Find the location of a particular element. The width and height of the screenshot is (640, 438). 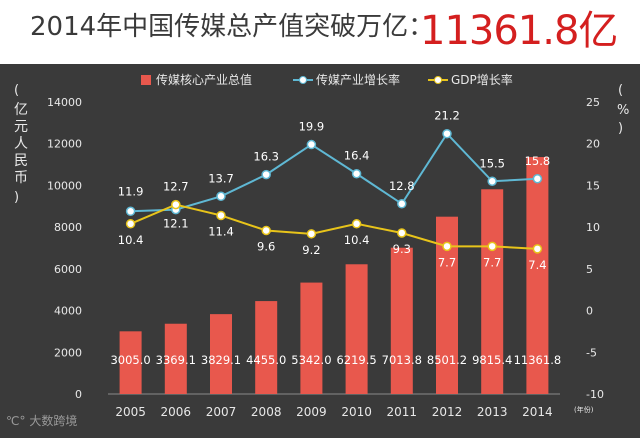

bar-value-label: 11361.8 is located at coordinates (538, 360).